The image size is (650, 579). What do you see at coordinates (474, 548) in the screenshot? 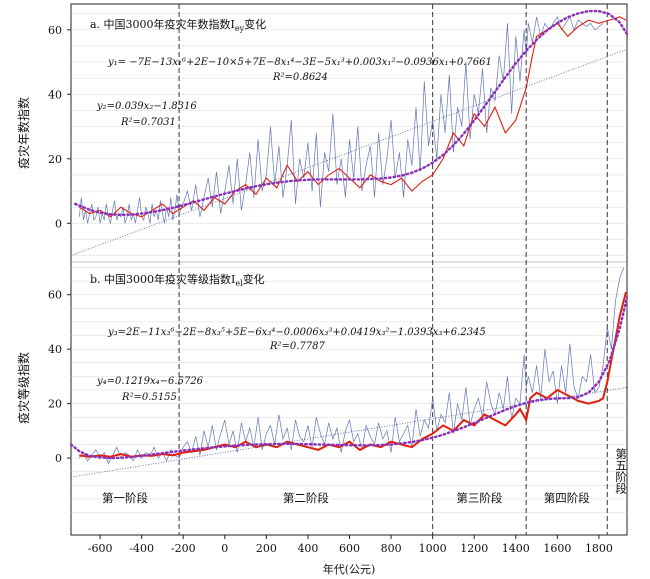
I see `x-tick-label: 1200` at bounding box center [474, 548].